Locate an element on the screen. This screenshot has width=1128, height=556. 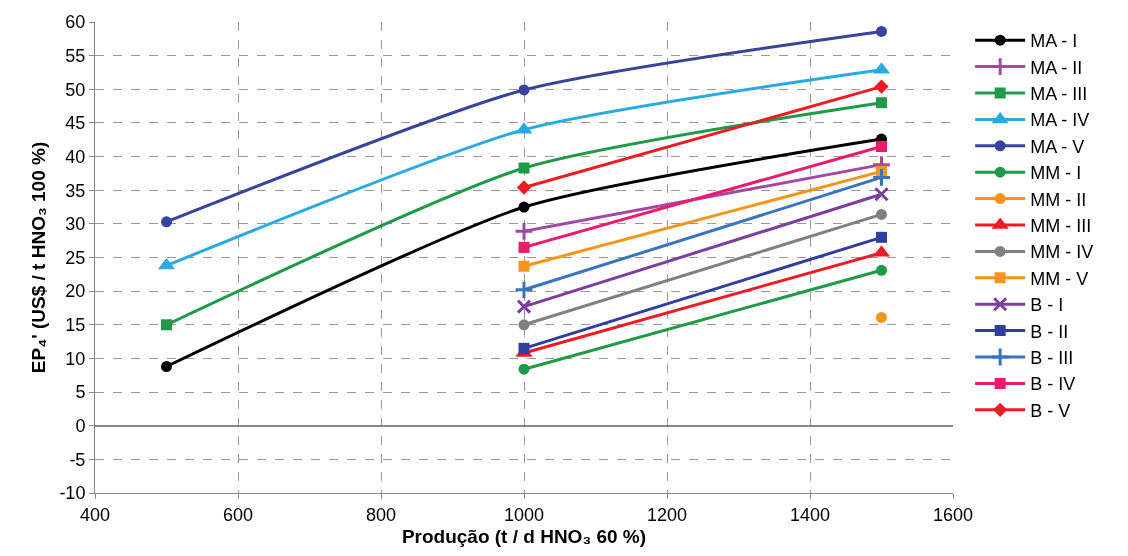
x-tick-label: 1400 is located at coordinates (810, 514).